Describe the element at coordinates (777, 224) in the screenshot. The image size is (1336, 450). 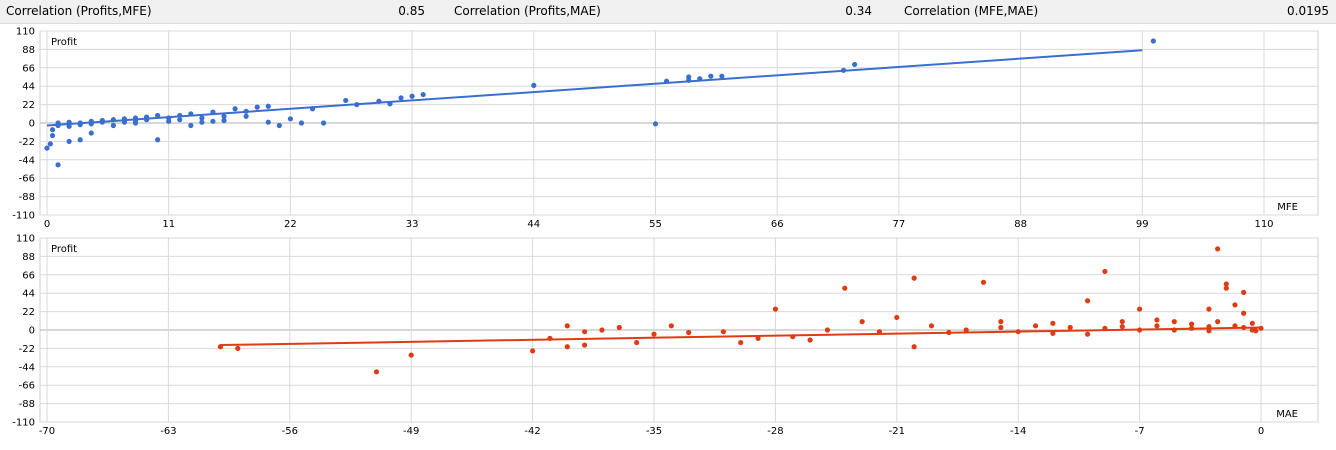
I see `x-tick-label: 66` at that location.